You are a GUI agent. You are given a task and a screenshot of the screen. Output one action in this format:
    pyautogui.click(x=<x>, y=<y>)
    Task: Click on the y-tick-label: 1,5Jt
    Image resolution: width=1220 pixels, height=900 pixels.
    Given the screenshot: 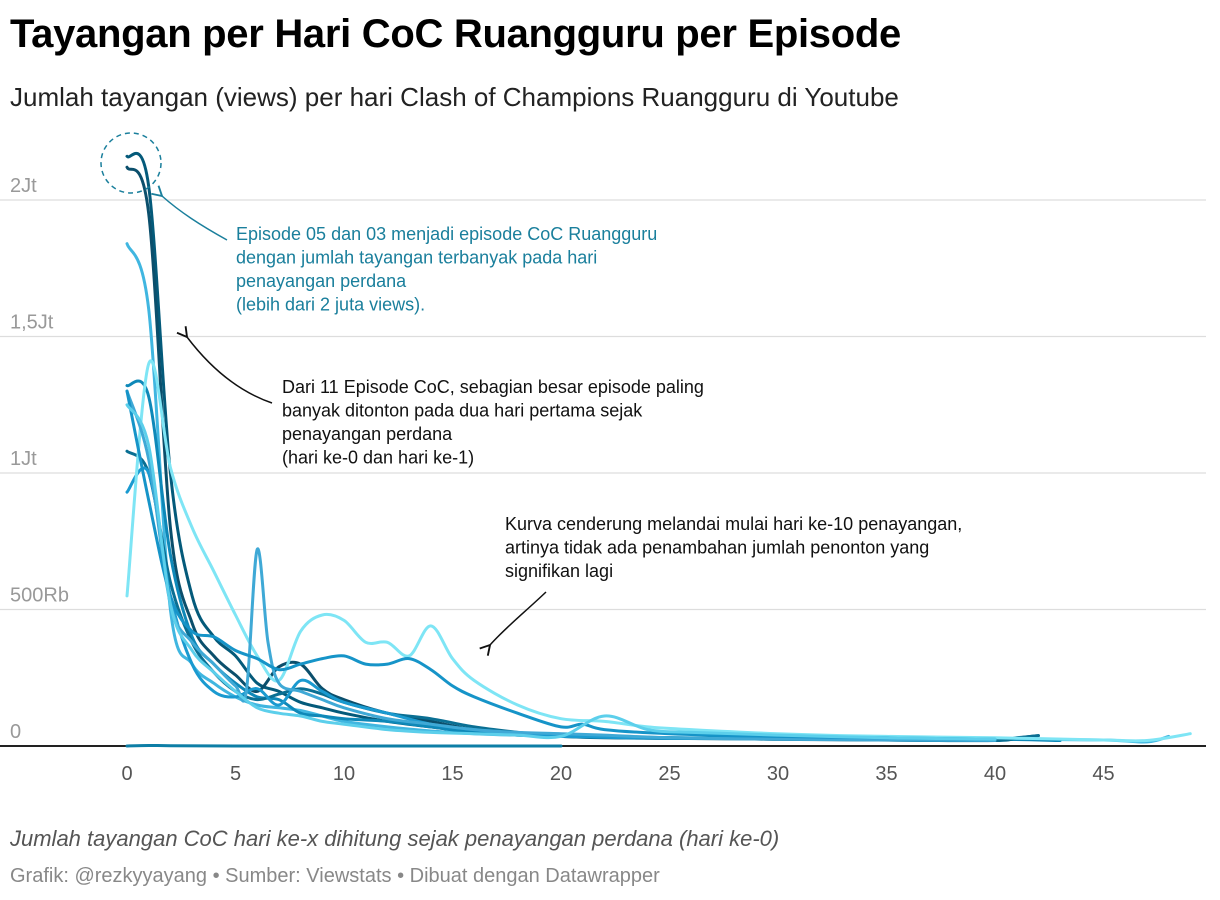 What is the action you would take?
    pyautogui.click(x=32, y=323)
    